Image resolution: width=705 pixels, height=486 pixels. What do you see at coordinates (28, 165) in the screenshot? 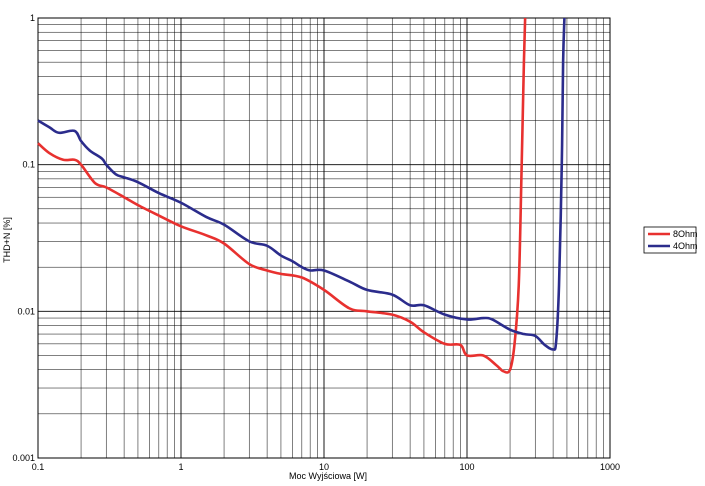
I see `y-tick-label: 0.1` at bounding box center [28, 165].